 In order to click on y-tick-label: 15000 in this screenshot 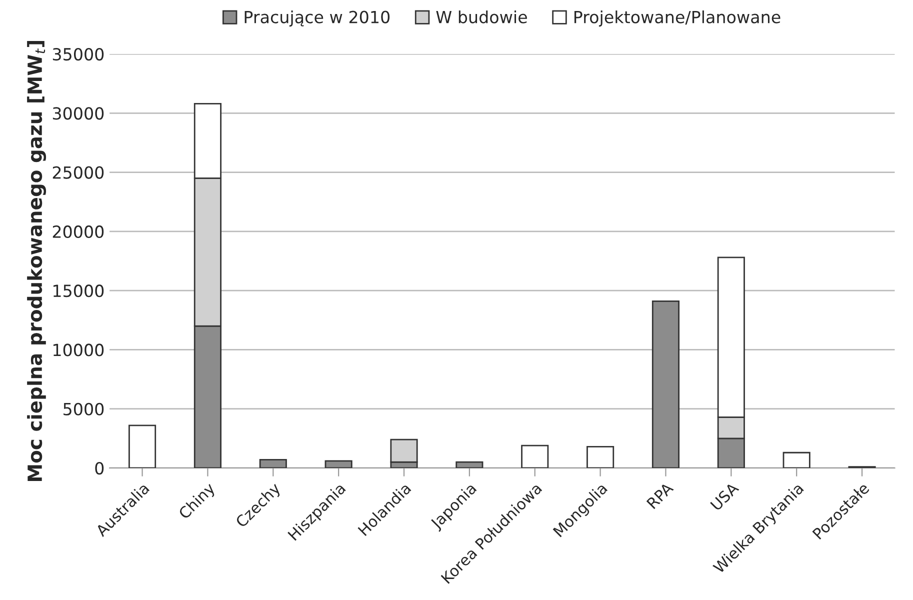, I will do `click(79, 291)`.